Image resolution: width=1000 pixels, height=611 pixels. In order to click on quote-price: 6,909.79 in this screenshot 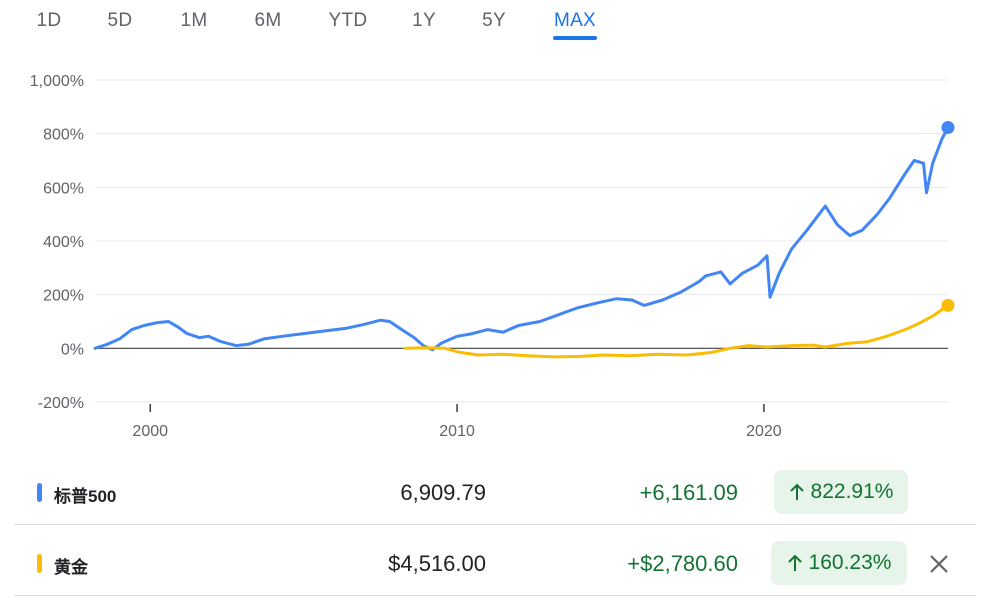, I will do `click(443, 492)`.